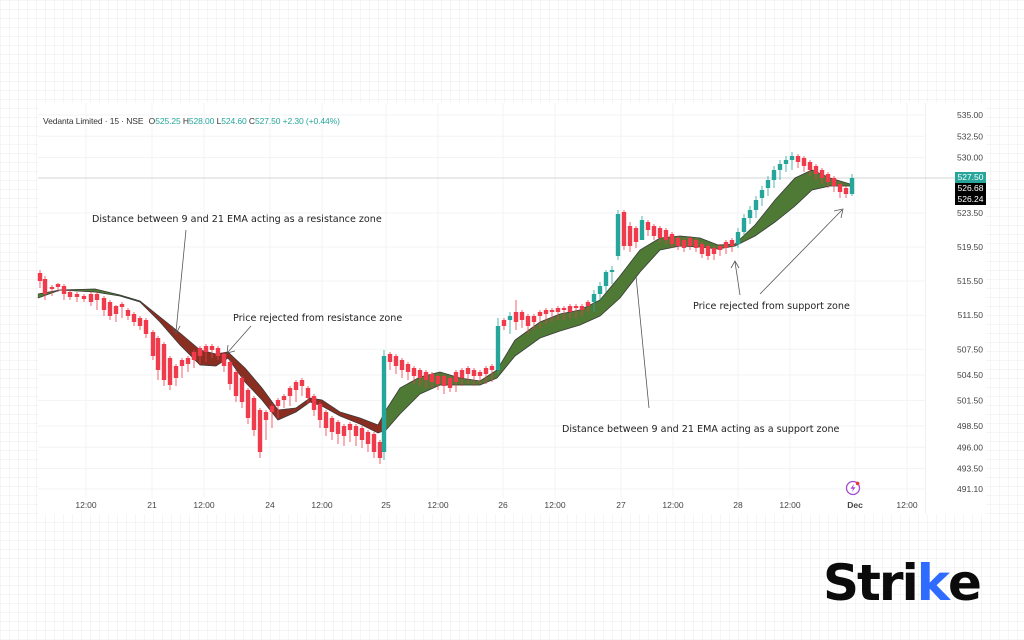 This screenshot has height=640, width=1024. What do you see at coordinates (970, 115) in the screenshot?
I see `svg-text: 535.00` at bounding box center [970, 115].